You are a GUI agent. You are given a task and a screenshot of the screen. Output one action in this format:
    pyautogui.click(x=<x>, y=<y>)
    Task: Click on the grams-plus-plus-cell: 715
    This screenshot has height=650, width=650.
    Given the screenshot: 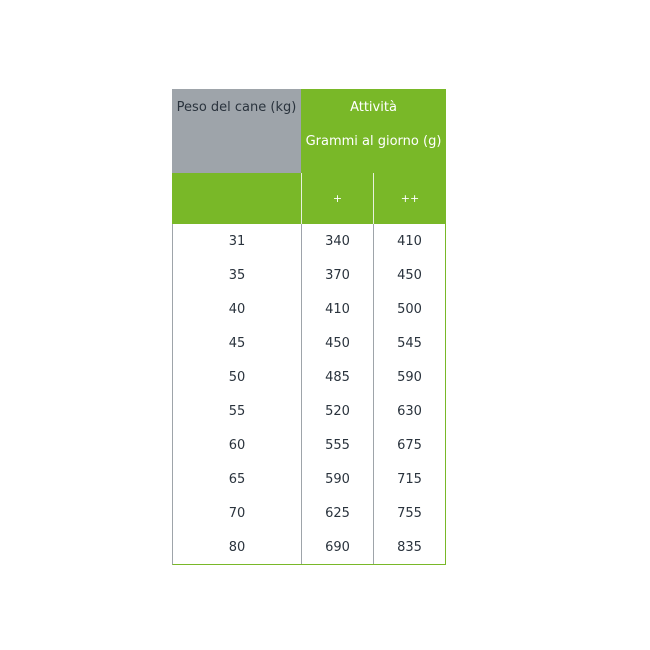 What is the action you would take?
    pyautogui.click(x=409, y=479)
    